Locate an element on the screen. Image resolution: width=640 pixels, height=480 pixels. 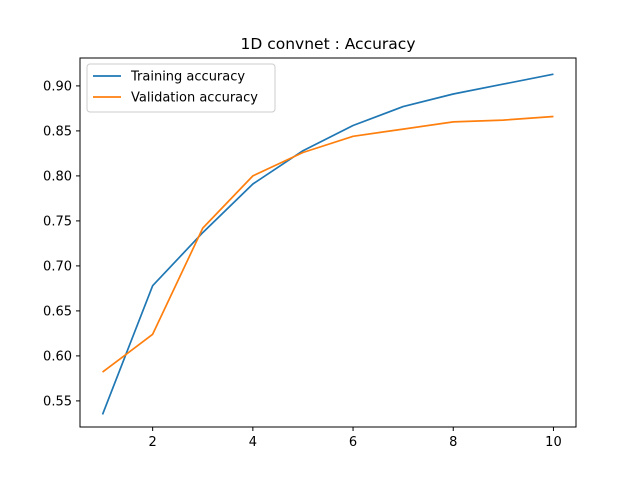
y-tick-label: 0.85 is located at coordinates (57, 131).